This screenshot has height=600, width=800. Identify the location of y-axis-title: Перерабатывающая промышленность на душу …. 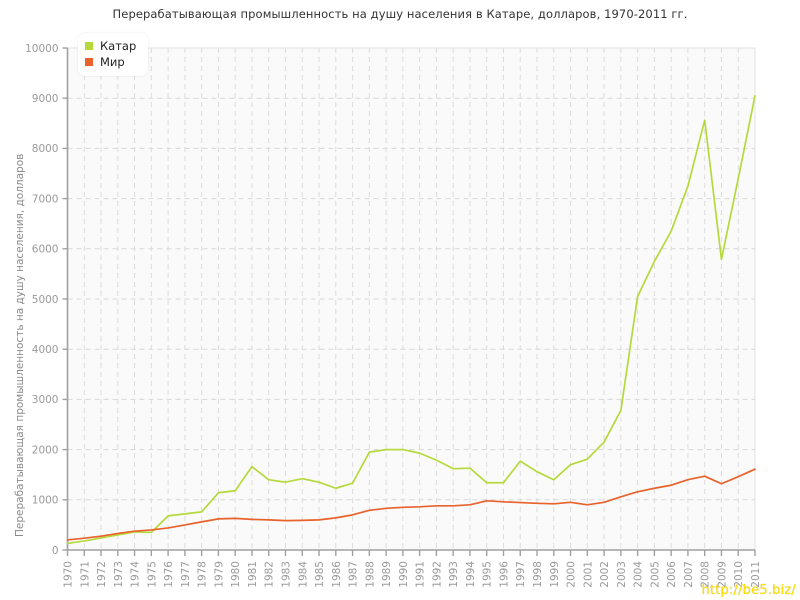
(20, 345).